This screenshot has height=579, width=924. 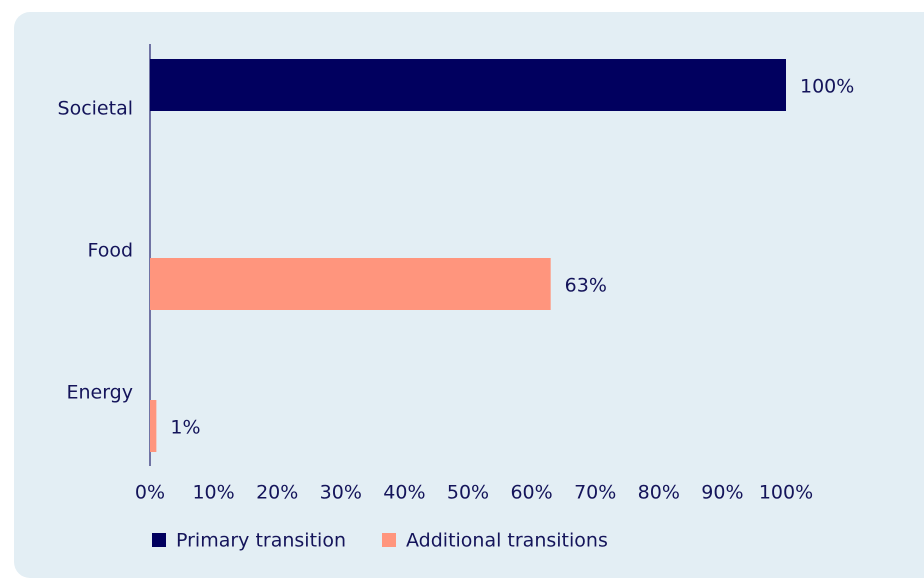 What do you see at coordinates (277, 493) in the screenshot?
I see `x-tick-label: 20%` at bounding box center [277, 493].